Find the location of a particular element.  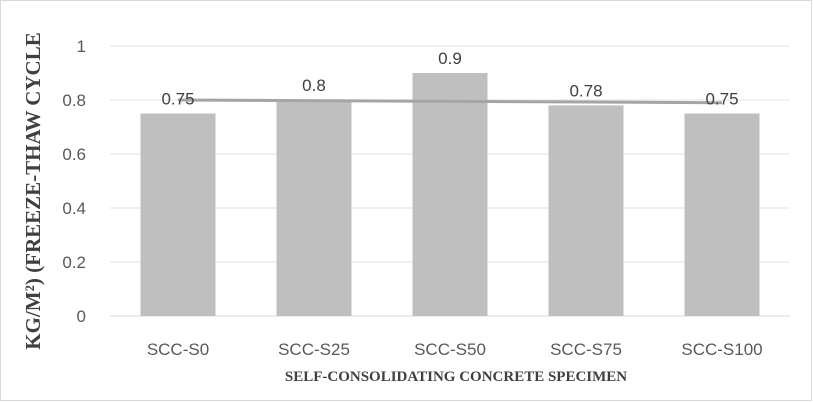

trendline is located at coordinates (450, 101).